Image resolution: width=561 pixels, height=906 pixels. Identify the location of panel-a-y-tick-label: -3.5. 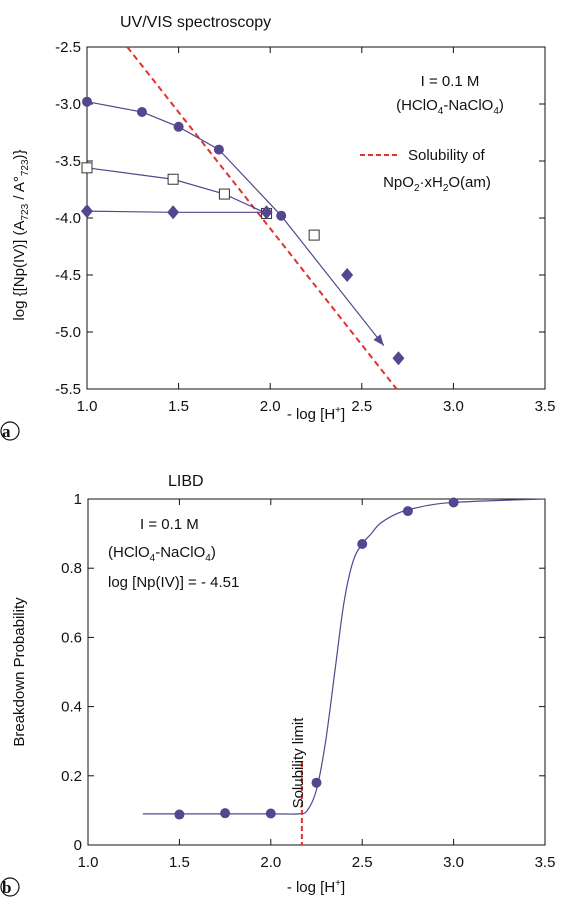
(68, 161).